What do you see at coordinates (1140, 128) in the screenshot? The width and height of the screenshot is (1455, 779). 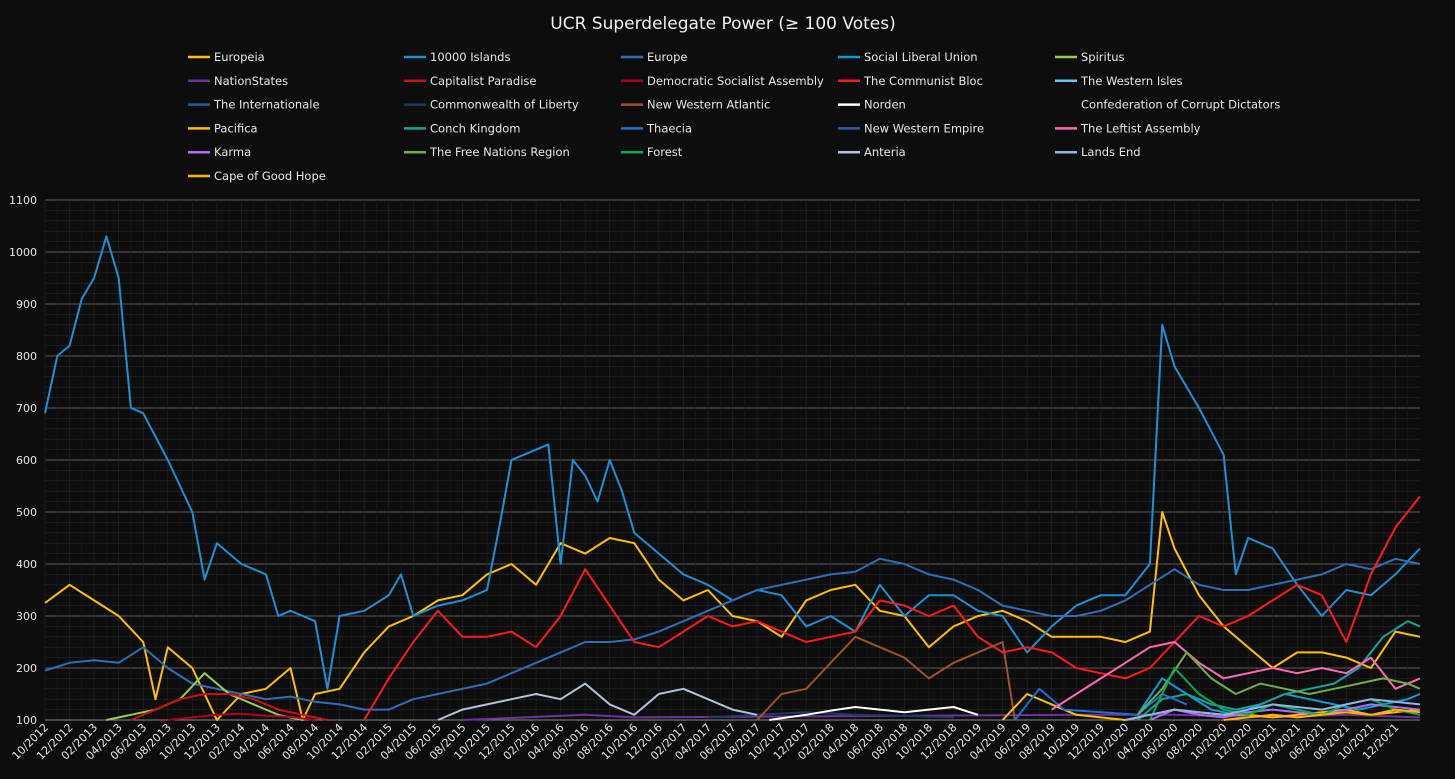 I see `legend-label: The Leftist Assembly` at bounding box center [1140, 128].